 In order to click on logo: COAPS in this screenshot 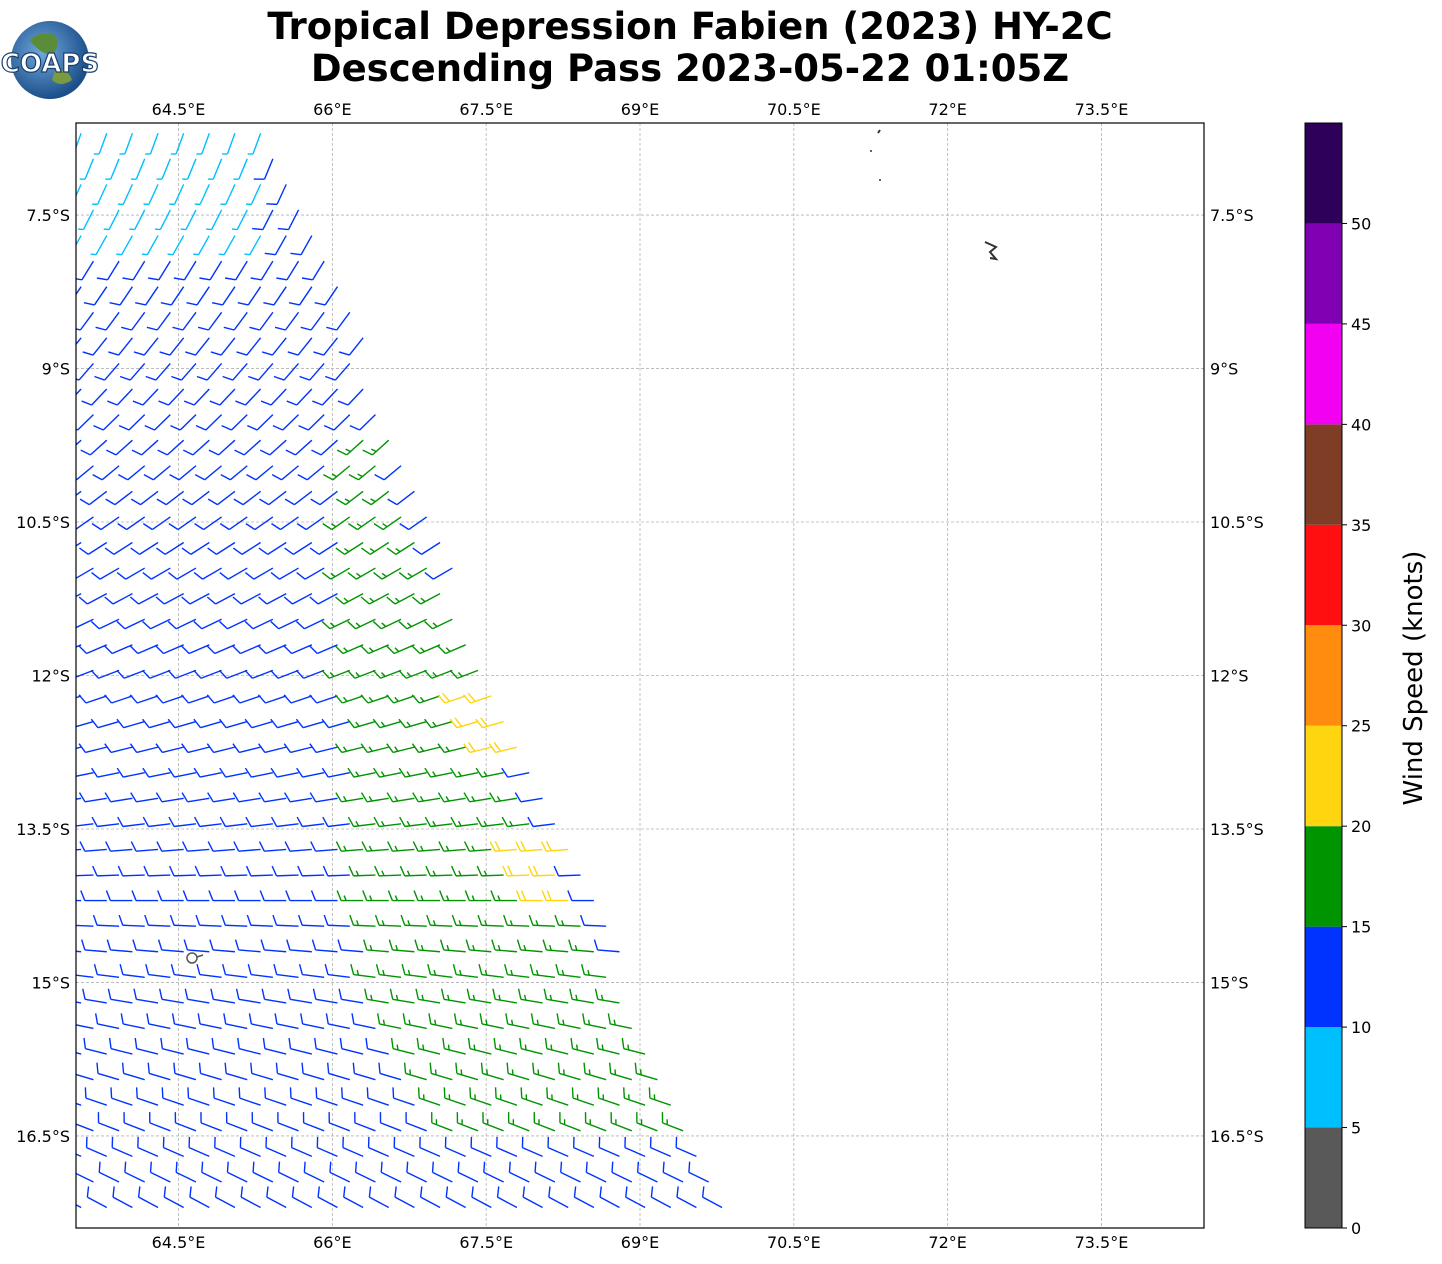, I will do `click(50, 60)`.